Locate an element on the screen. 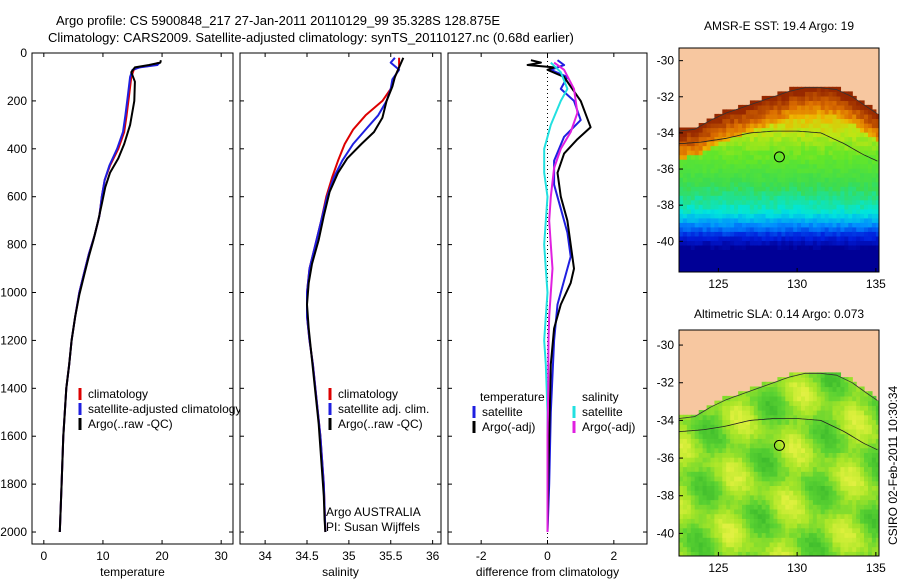 The height and width of the screenshot is (580, 900). y-tick-label: 600 is located at coordinates (17, 197).